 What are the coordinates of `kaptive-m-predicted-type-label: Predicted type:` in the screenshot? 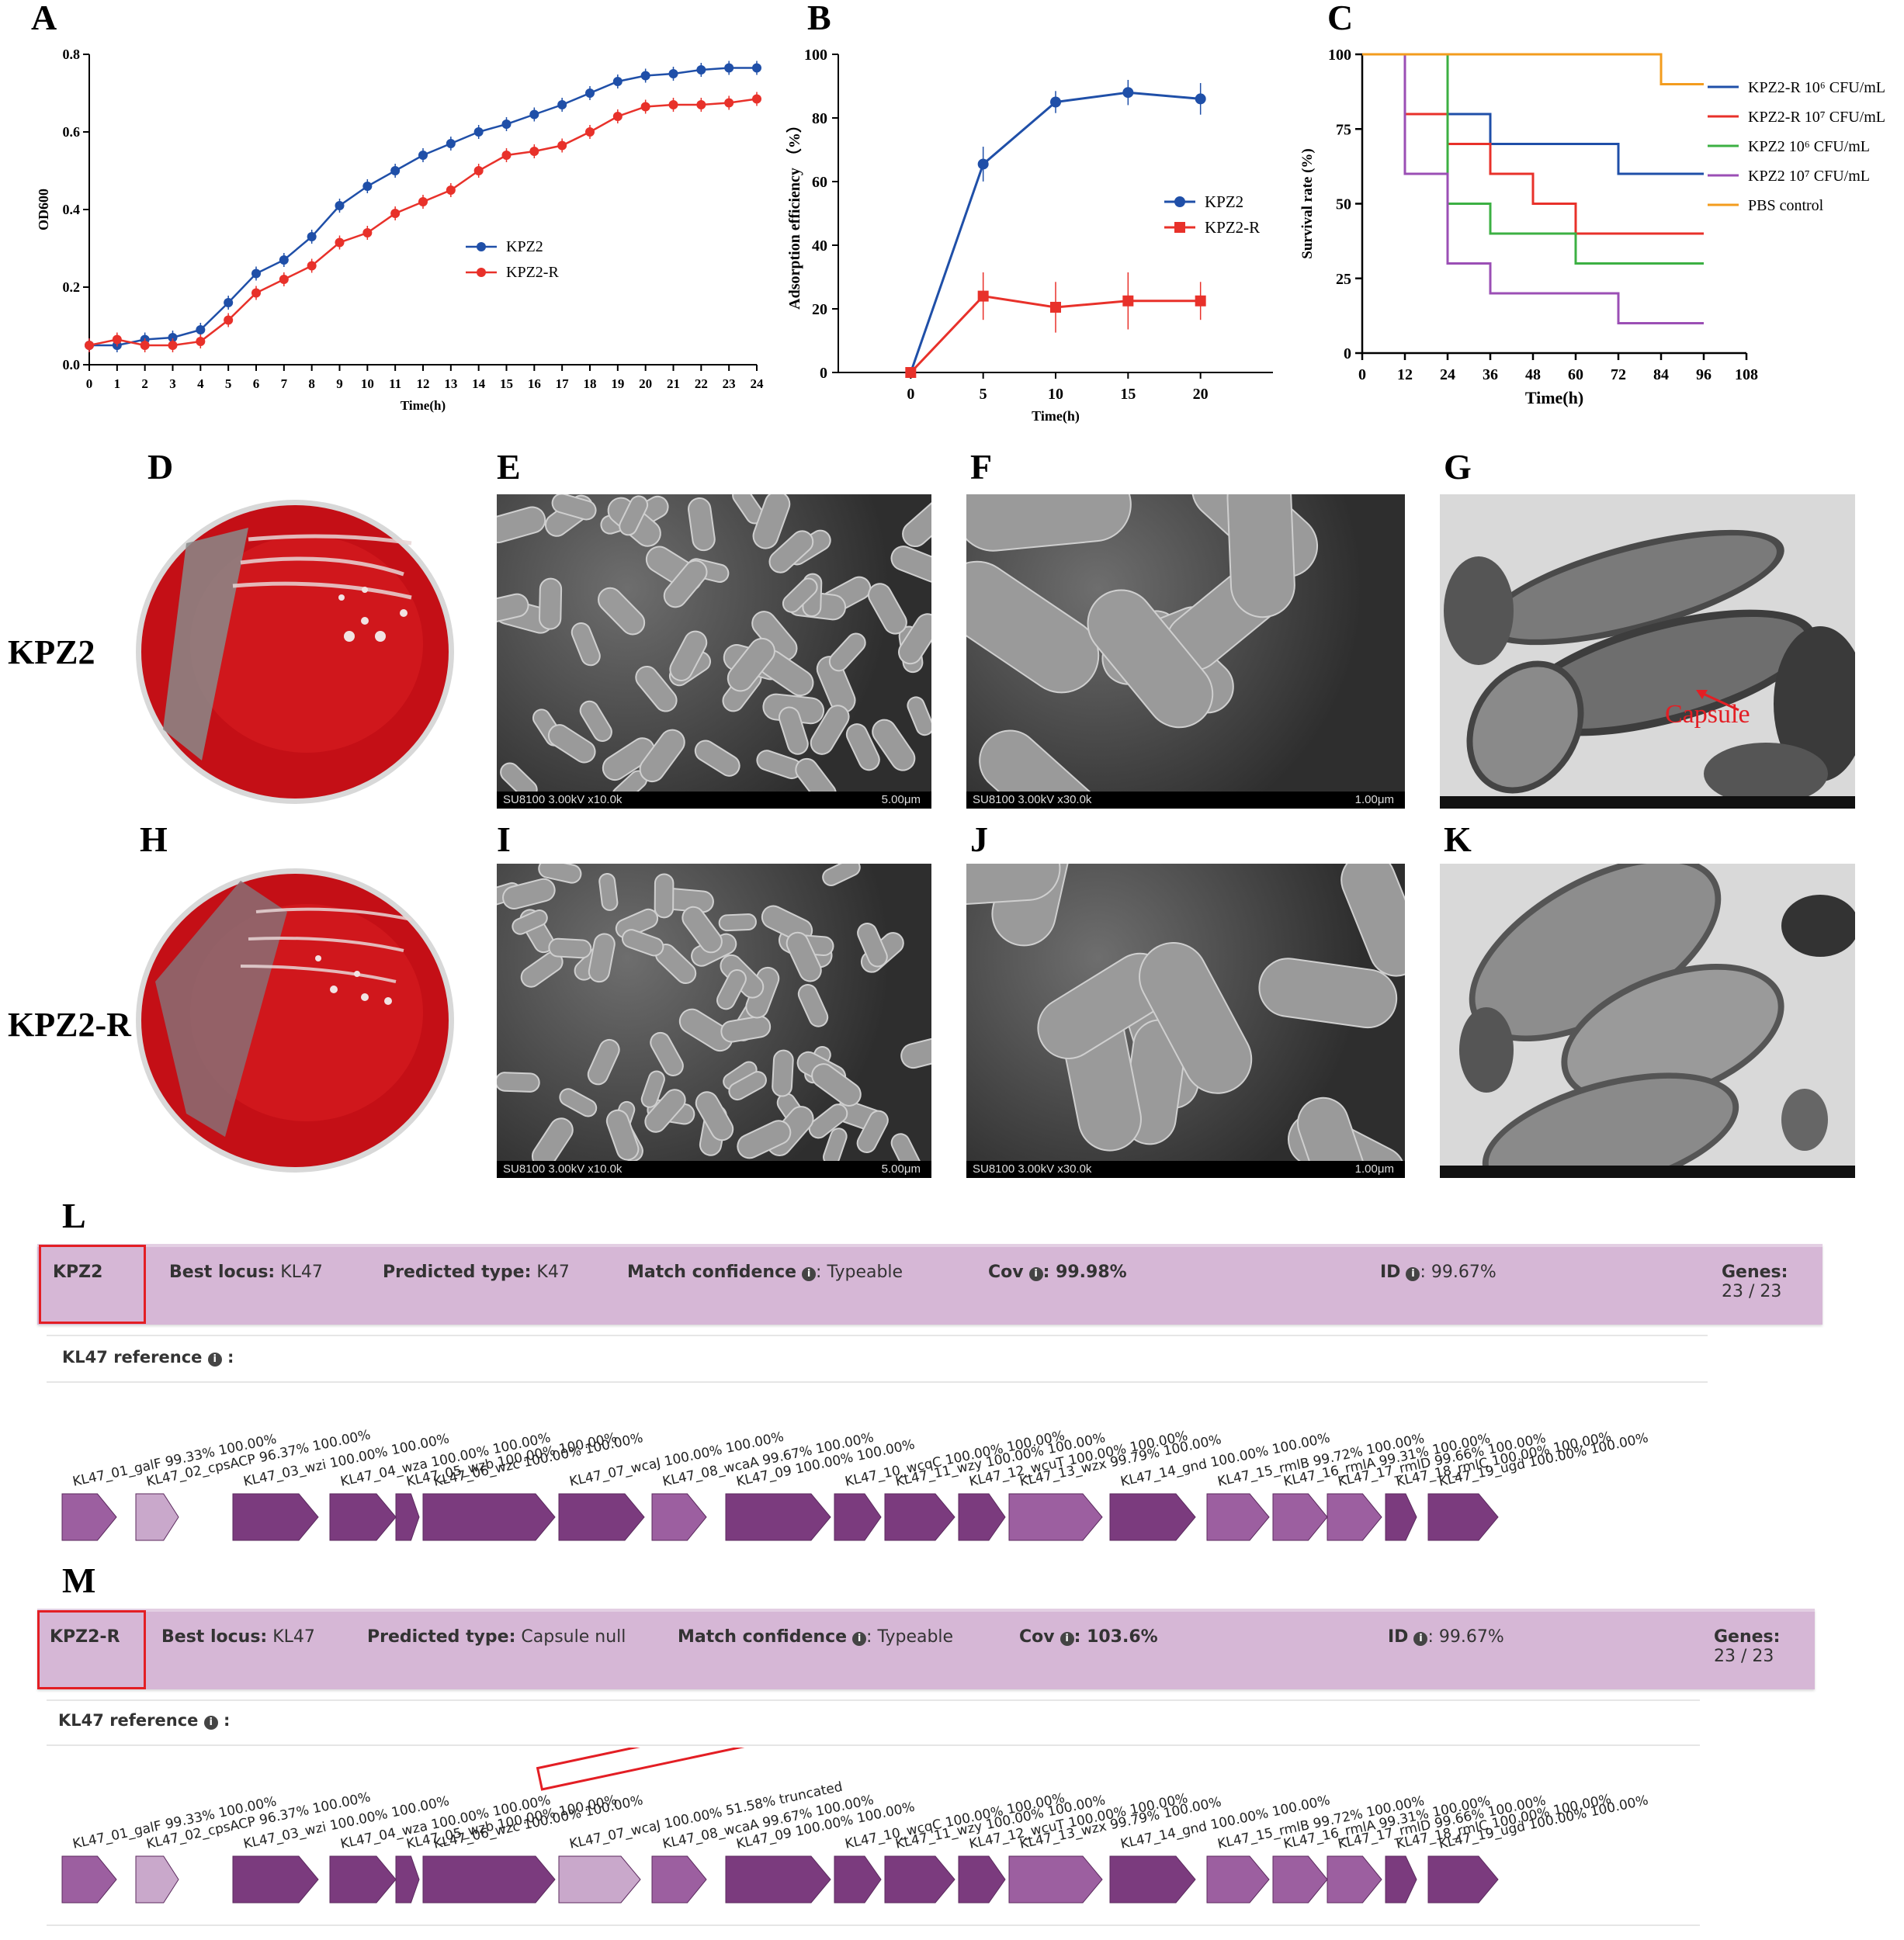 It's located at (442, 1637).